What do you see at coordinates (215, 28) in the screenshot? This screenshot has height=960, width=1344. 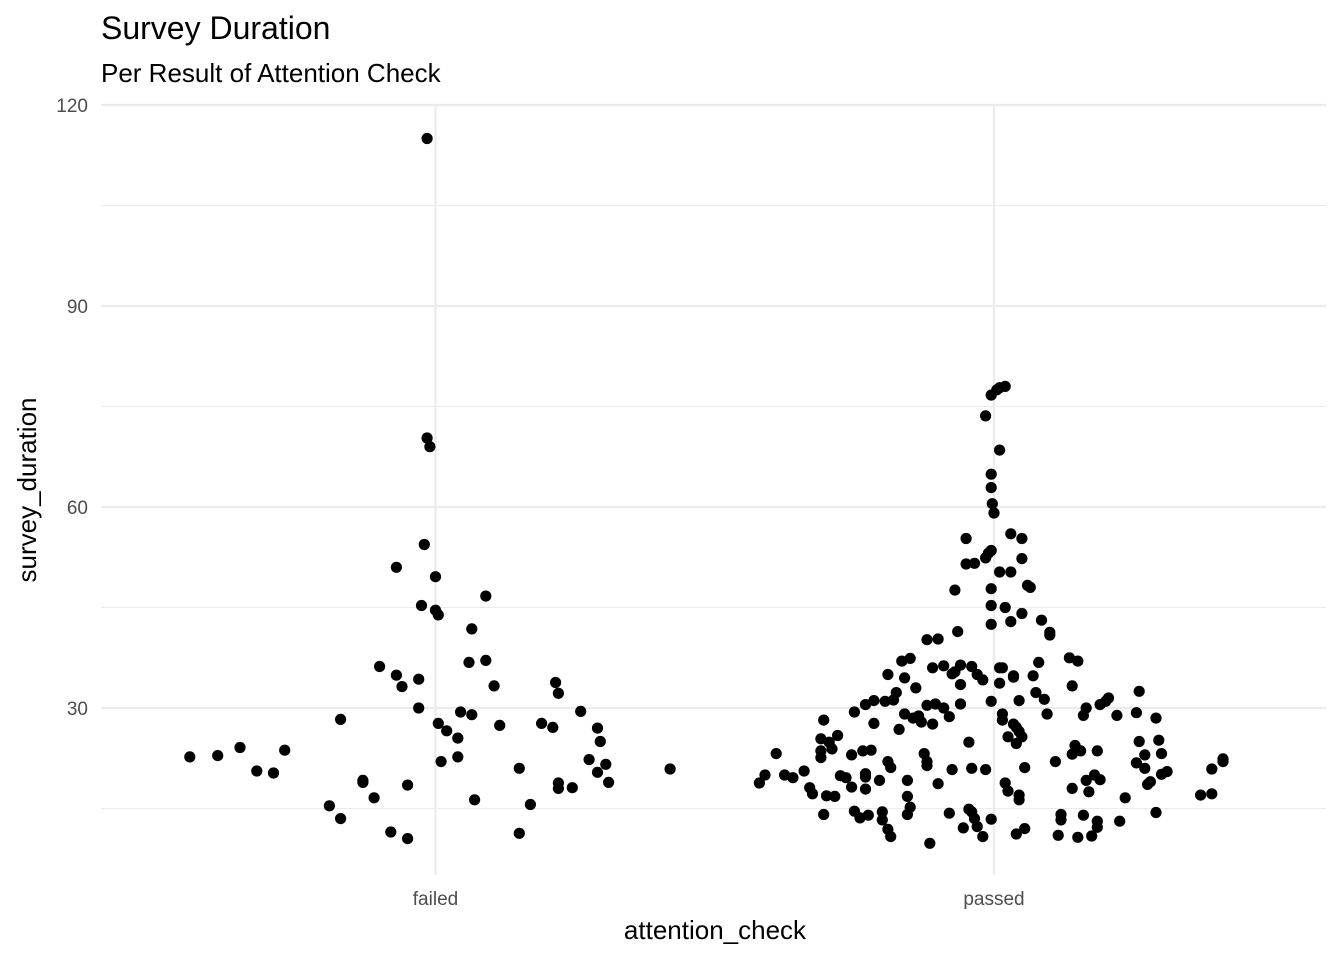 I see `chart-title: Survey Duration` at bounding box center [215, 28].